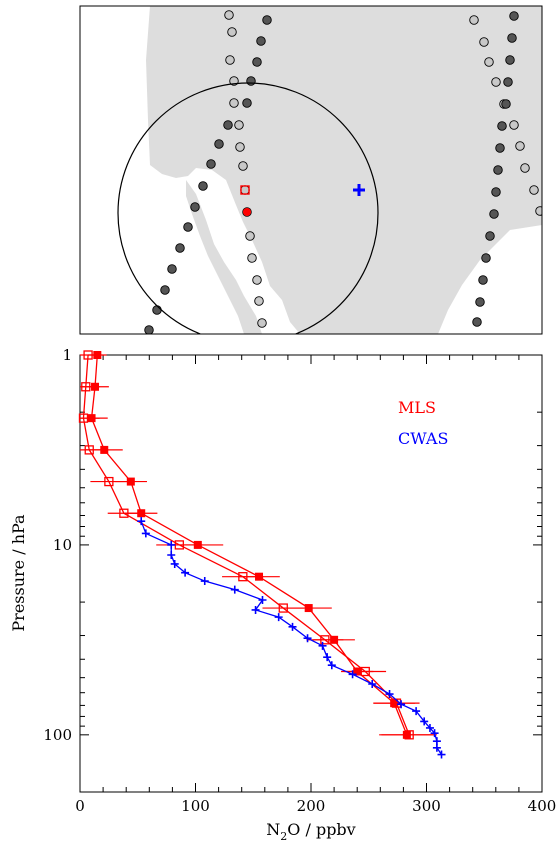  I want to click on x-tick-label: 200, so click(311, 806).